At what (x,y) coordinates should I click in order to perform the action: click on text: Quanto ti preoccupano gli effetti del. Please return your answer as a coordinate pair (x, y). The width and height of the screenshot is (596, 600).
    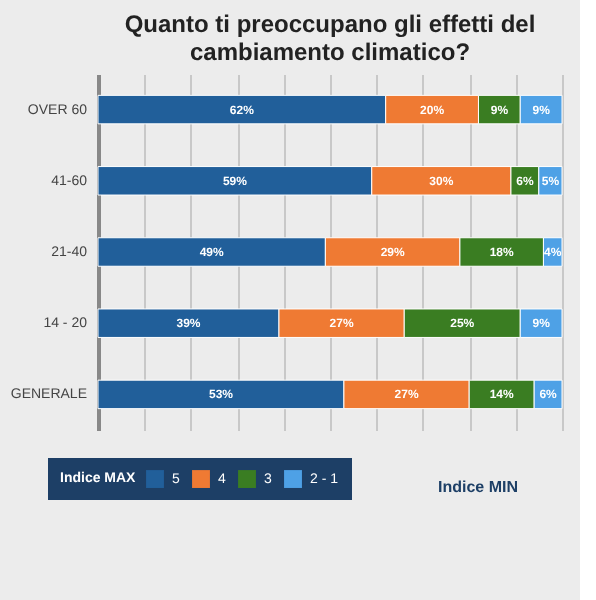
    Looking at the image, I should click on (330, 24).